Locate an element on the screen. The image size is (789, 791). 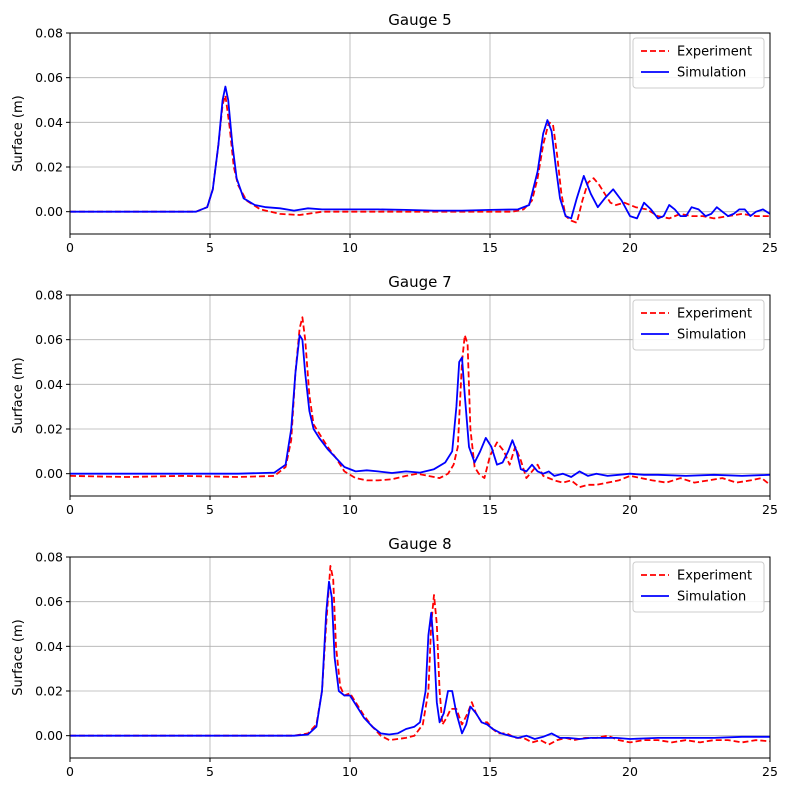
series-line-experiment is located at coordinates (420, 159).